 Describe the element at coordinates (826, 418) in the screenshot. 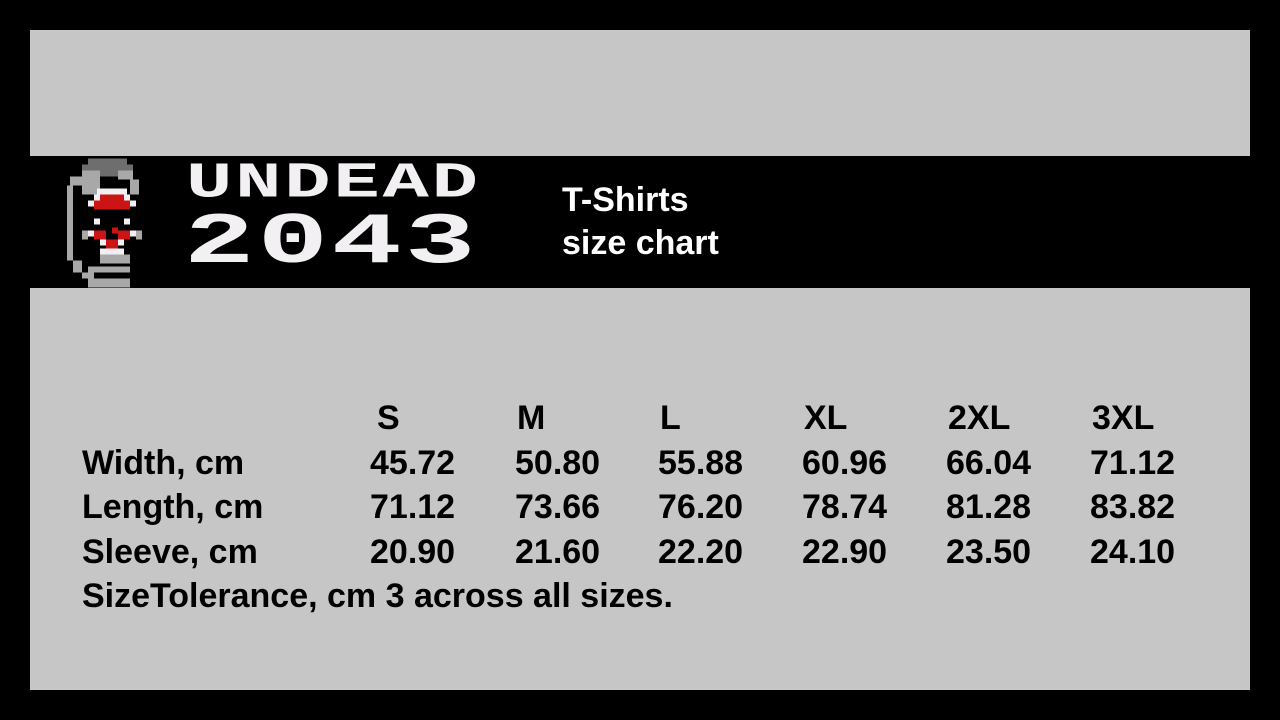

I see `column-header-xl: XL` at that location.